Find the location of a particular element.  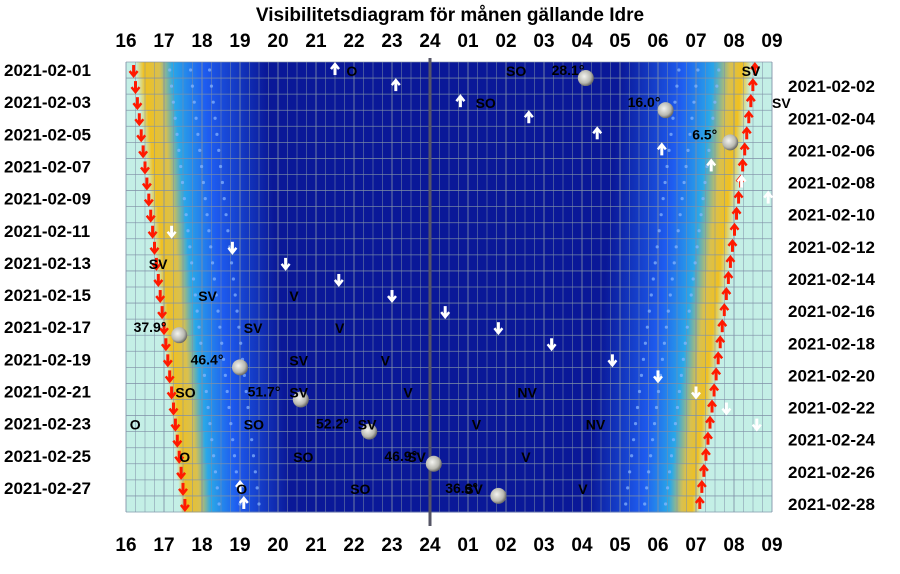

x-tick-label-bottom: 17 is located at coordinates (163, 545).